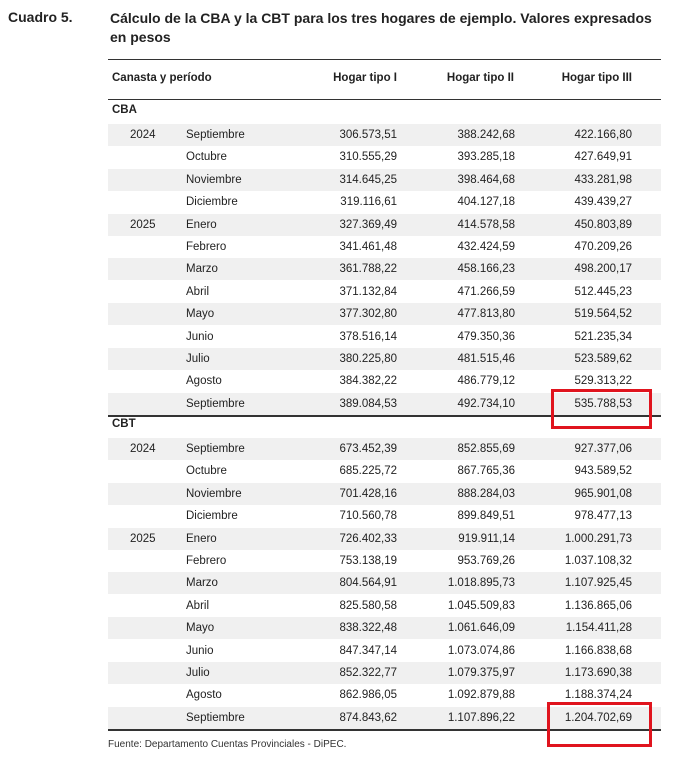  Describe the element at coordinates (486, 247) in the screenshot. I see `hogar-2-cell: 432.424,59` at that location.